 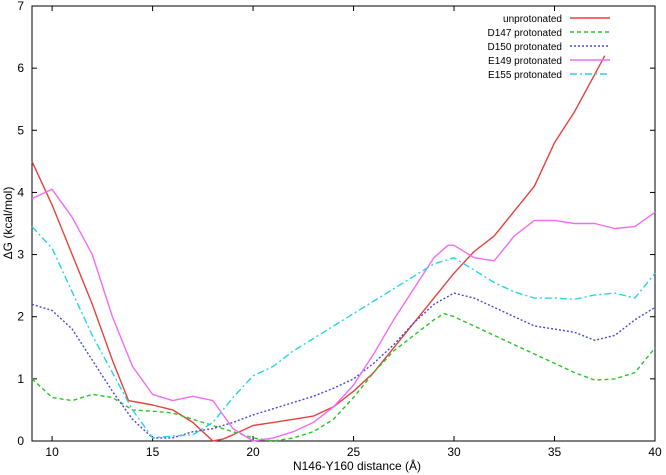 What do you see at coordinates (532, 19) in the screenshot?
I see `legend-label-0: unprotonated` at bounding box center [532, 19].